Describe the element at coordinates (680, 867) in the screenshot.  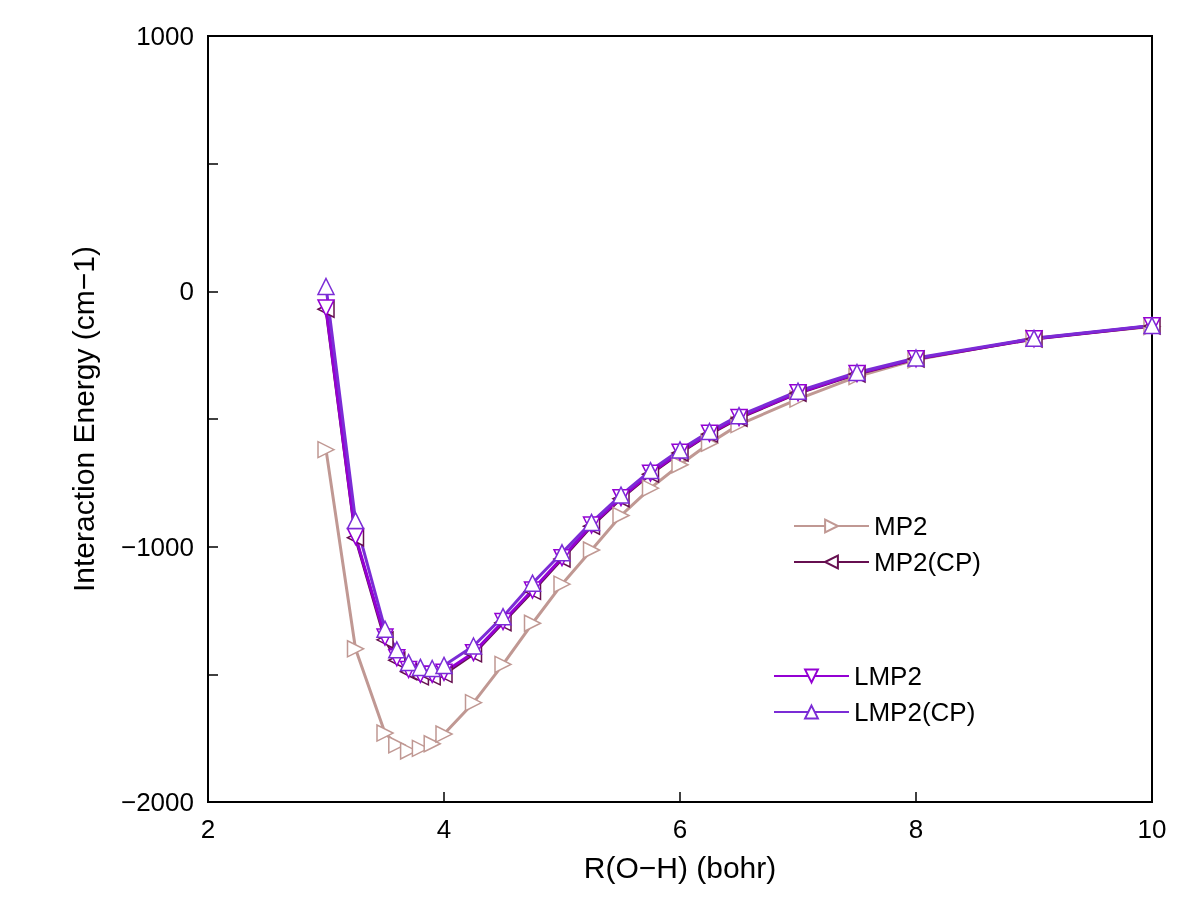
I see `x-axis-title: R(O−H) (bohr)` at that location.